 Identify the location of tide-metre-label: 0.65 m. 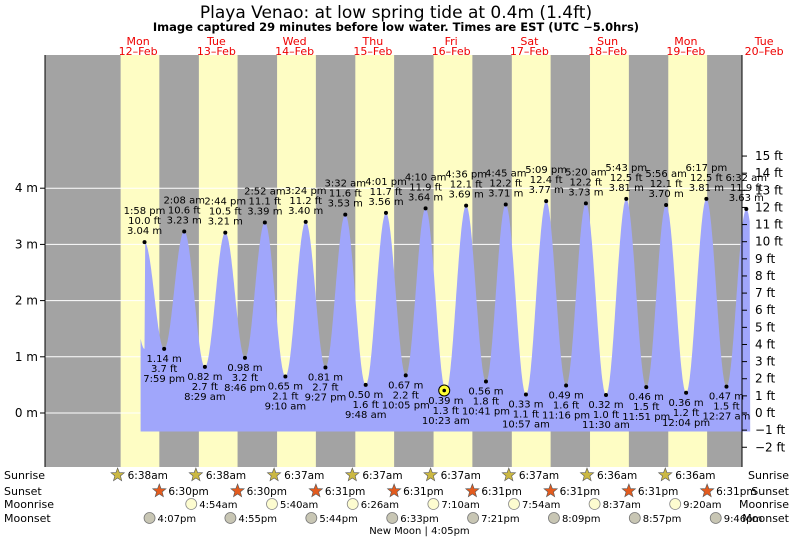
(285, 386).